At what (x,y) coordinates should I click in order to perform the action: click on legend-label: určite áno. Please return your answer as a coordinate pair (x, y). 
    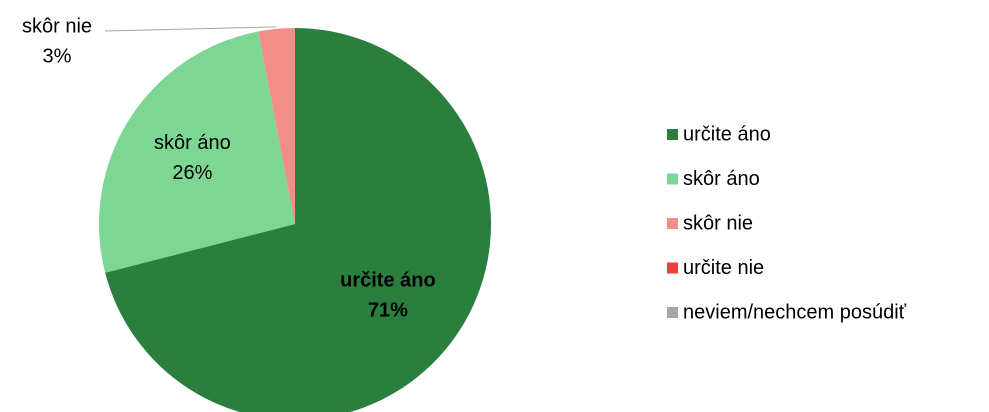
    Looking at the image, I should click on (727, 134).